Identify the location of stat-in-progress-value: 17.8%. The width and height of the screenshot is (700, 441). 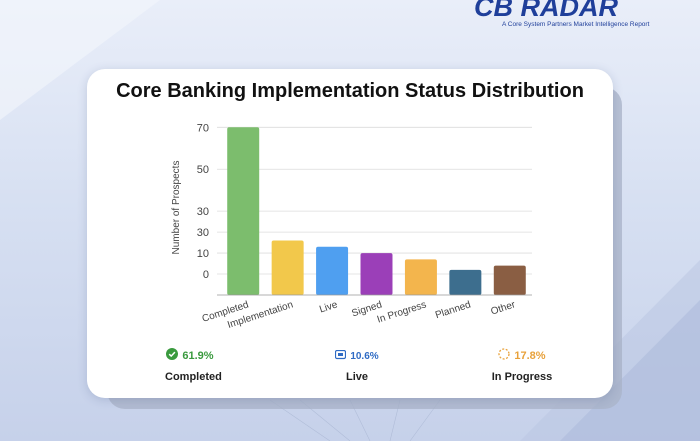
(530, 356).